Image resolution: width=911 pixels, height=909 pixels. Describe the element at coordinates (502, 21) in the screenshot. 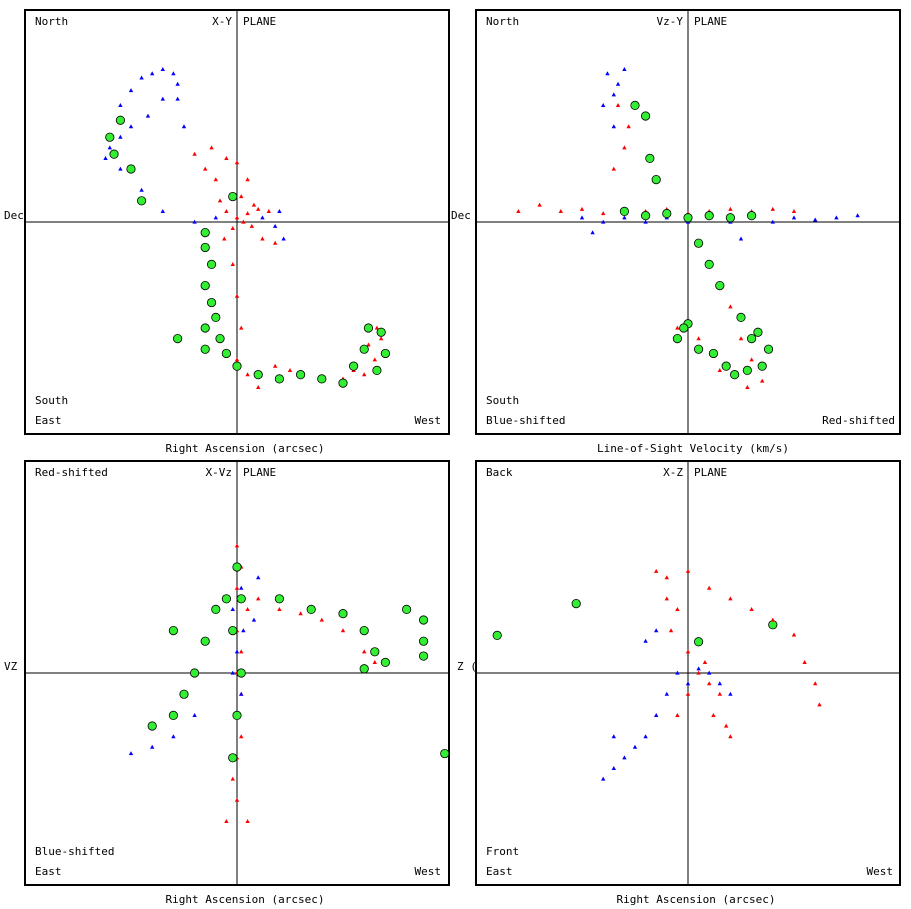

I see `panel-vz-y-corner-top-left: North` at that location.